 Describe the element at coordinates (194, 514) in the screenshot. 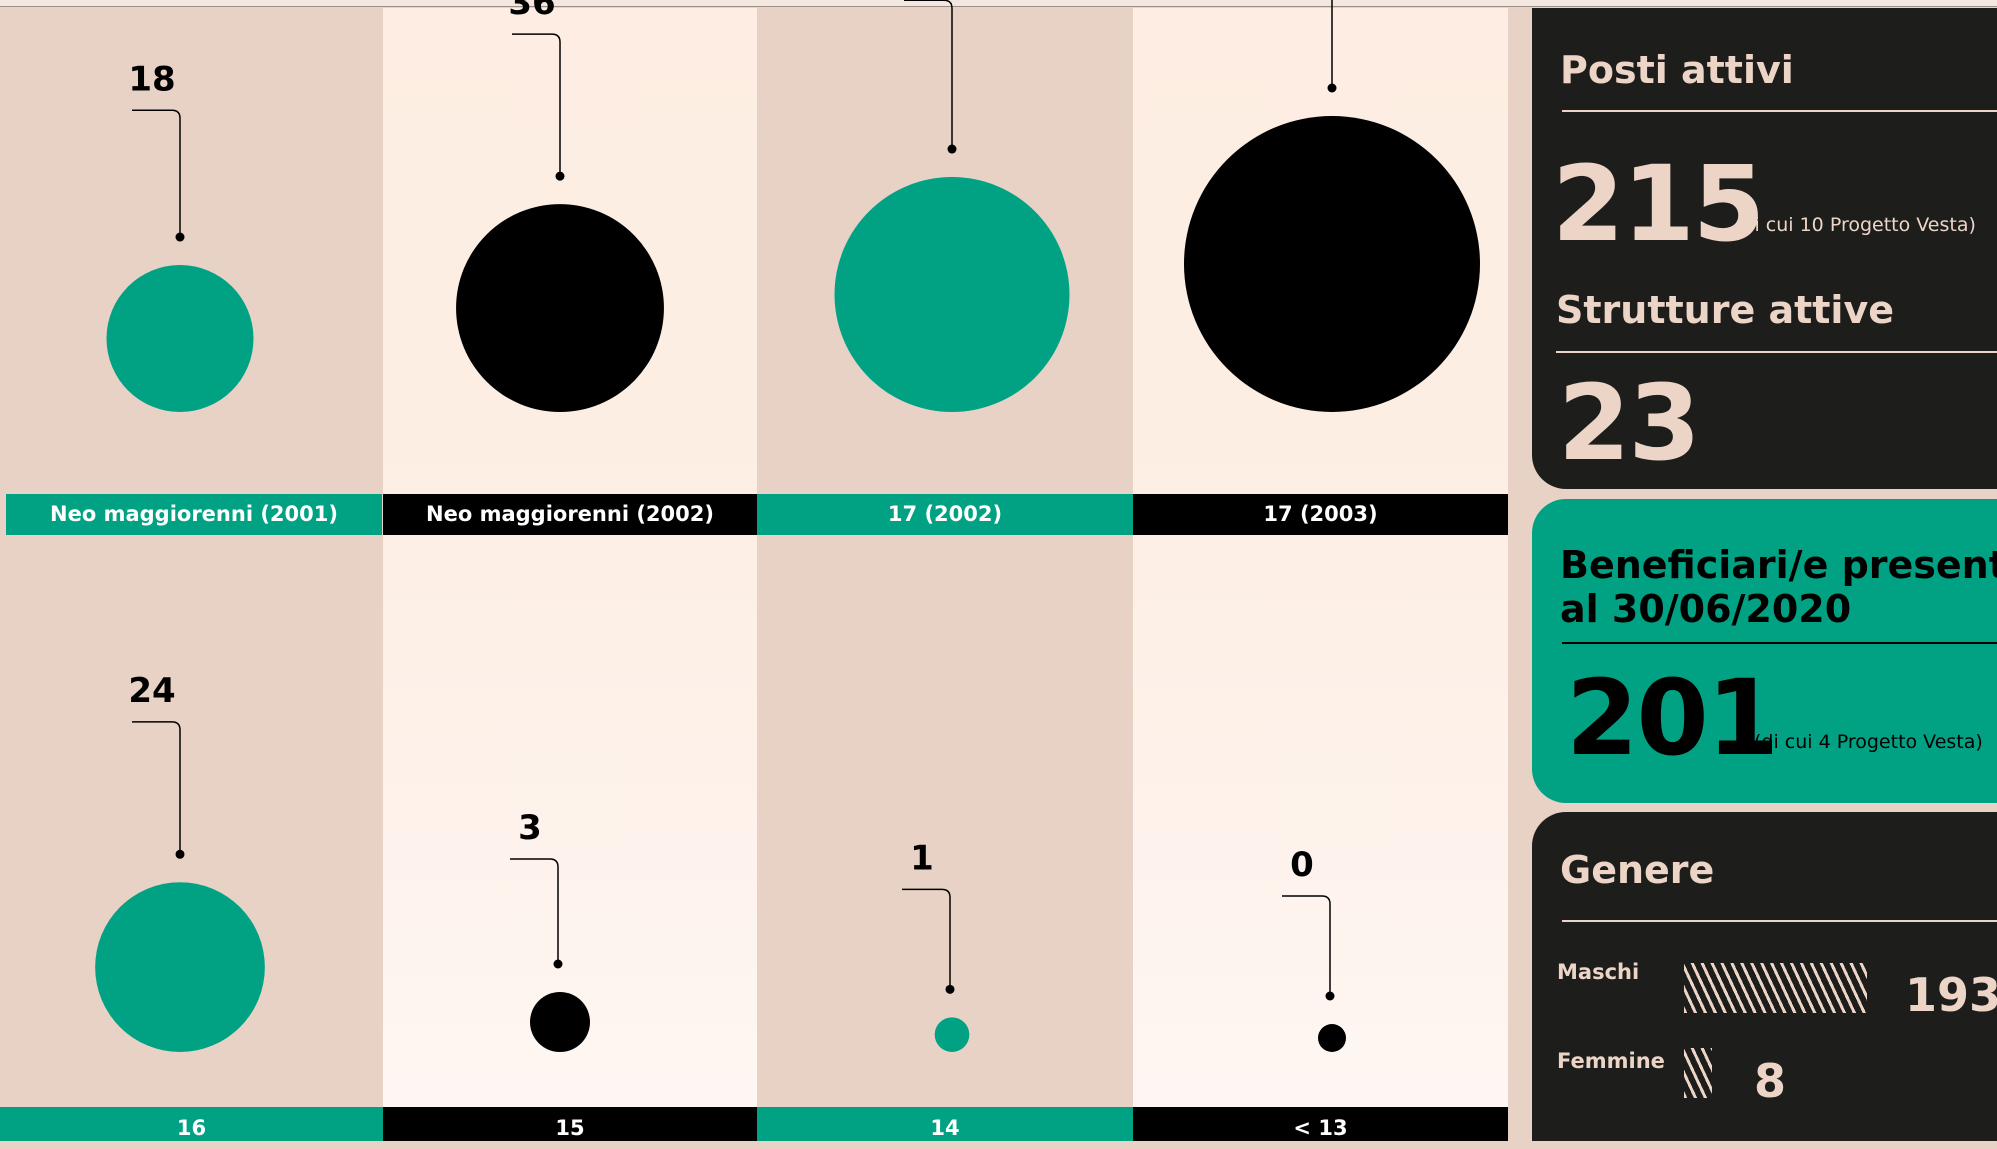

I see `category-label: Neo maggiorenni (2001)` at that location.